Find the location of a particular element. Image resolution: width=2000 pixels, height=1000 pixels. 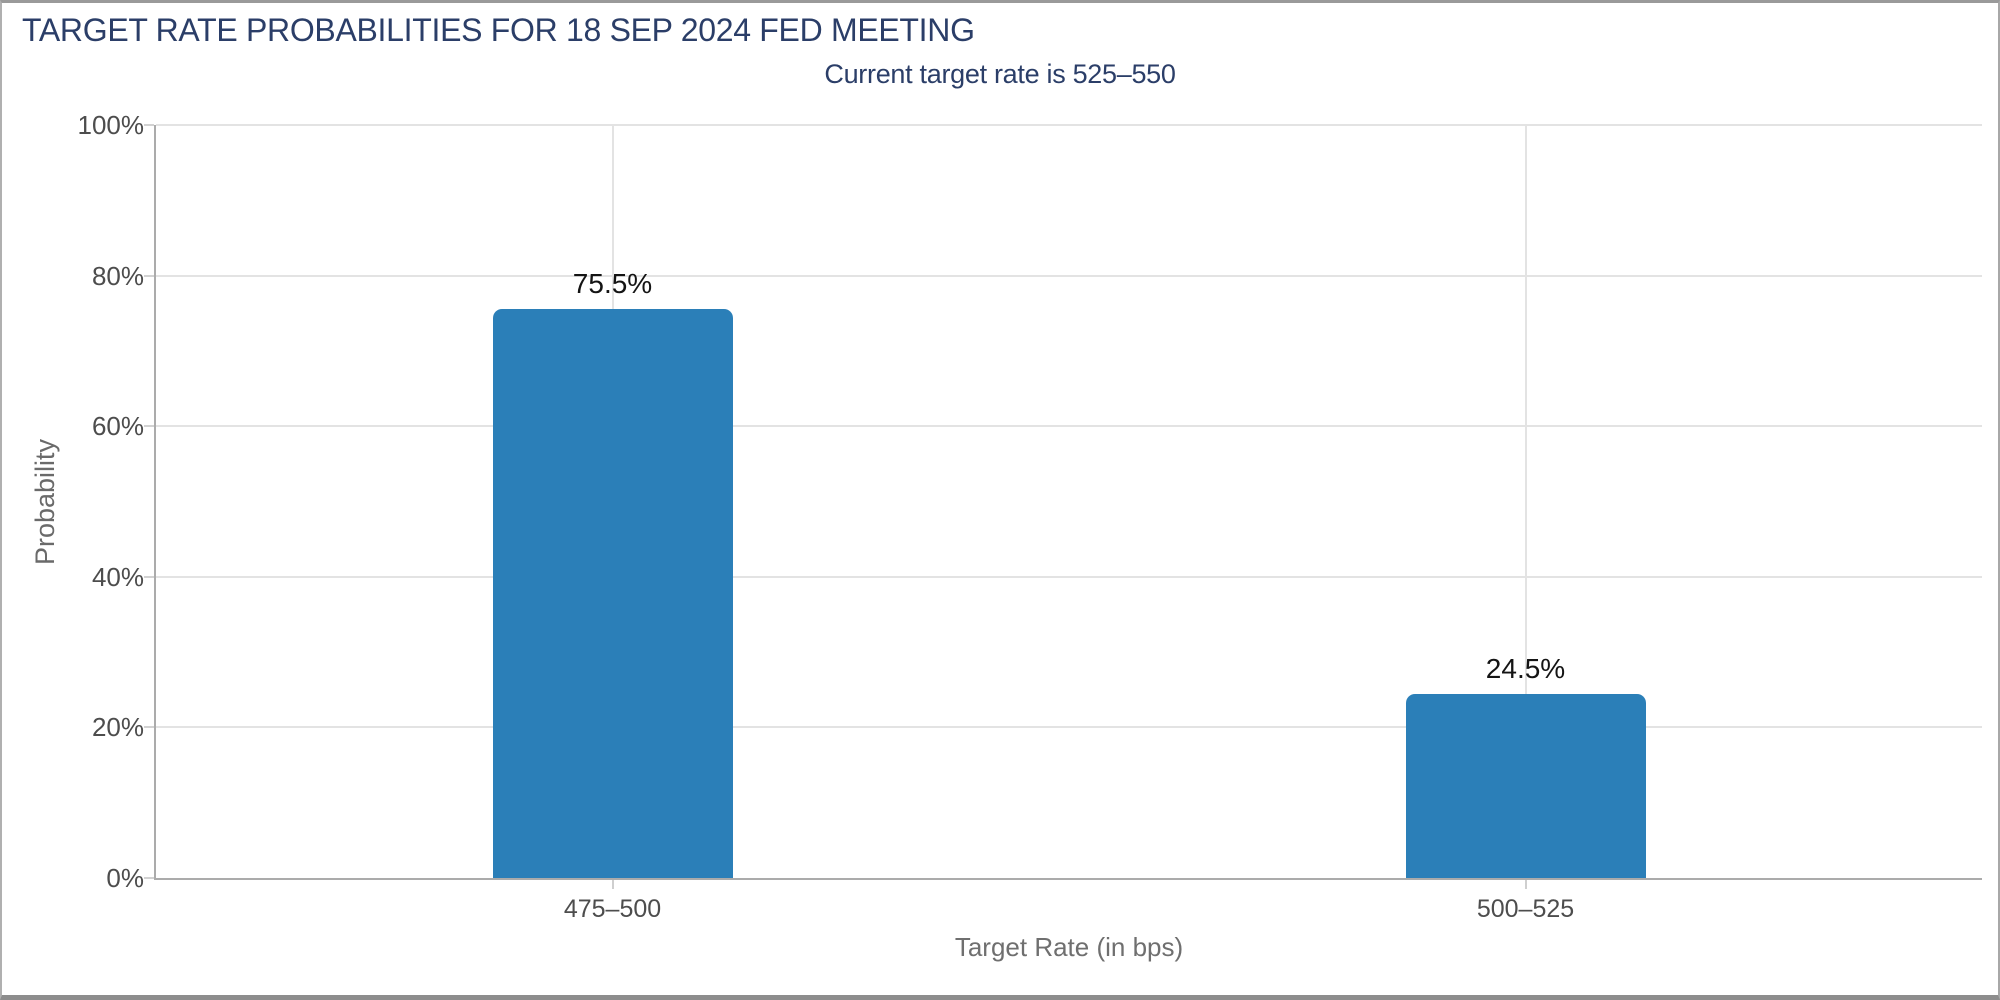

bar-500–525 is located at coordinates (1525, 785).